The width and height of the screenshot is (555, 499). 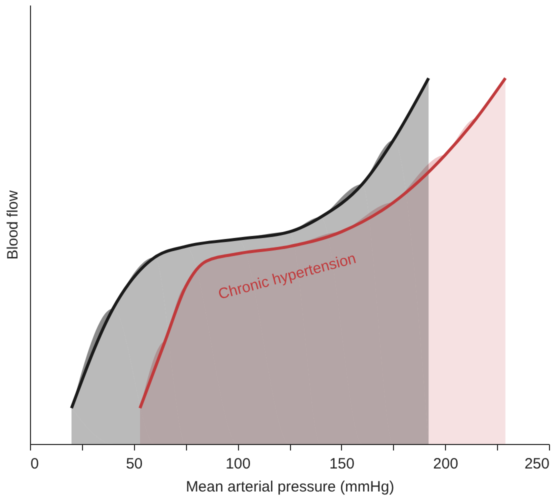 I want to click on y-axis-title: Blood flow, so click(x=13, y=225).